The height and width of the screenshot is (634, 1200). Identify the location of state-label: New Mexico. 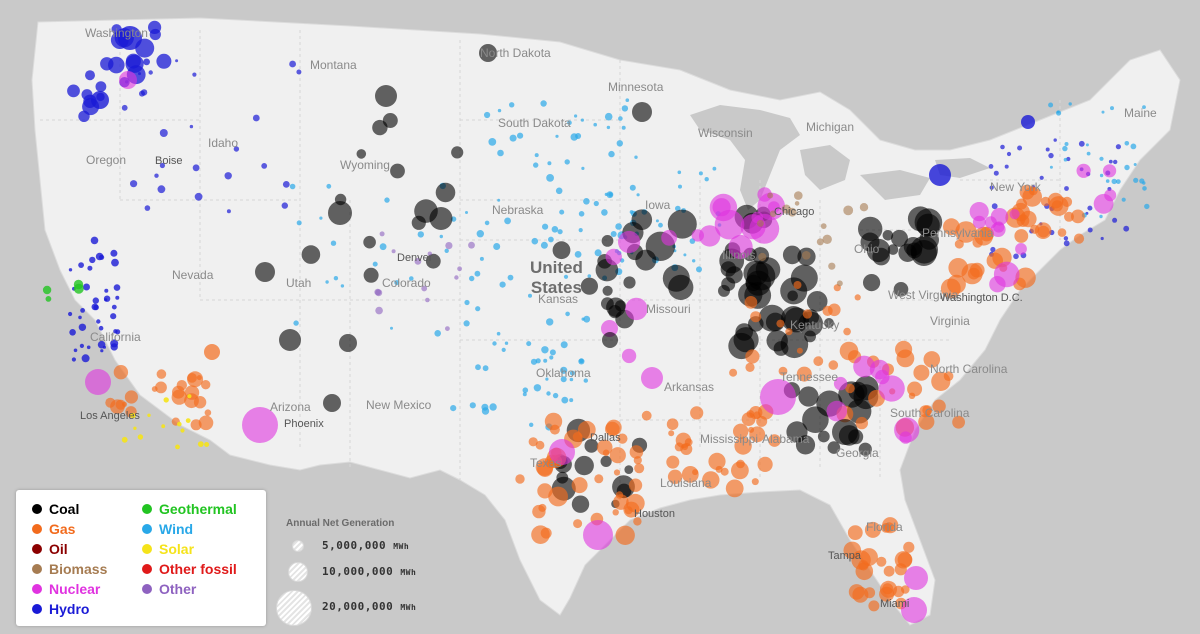
(399, 405).